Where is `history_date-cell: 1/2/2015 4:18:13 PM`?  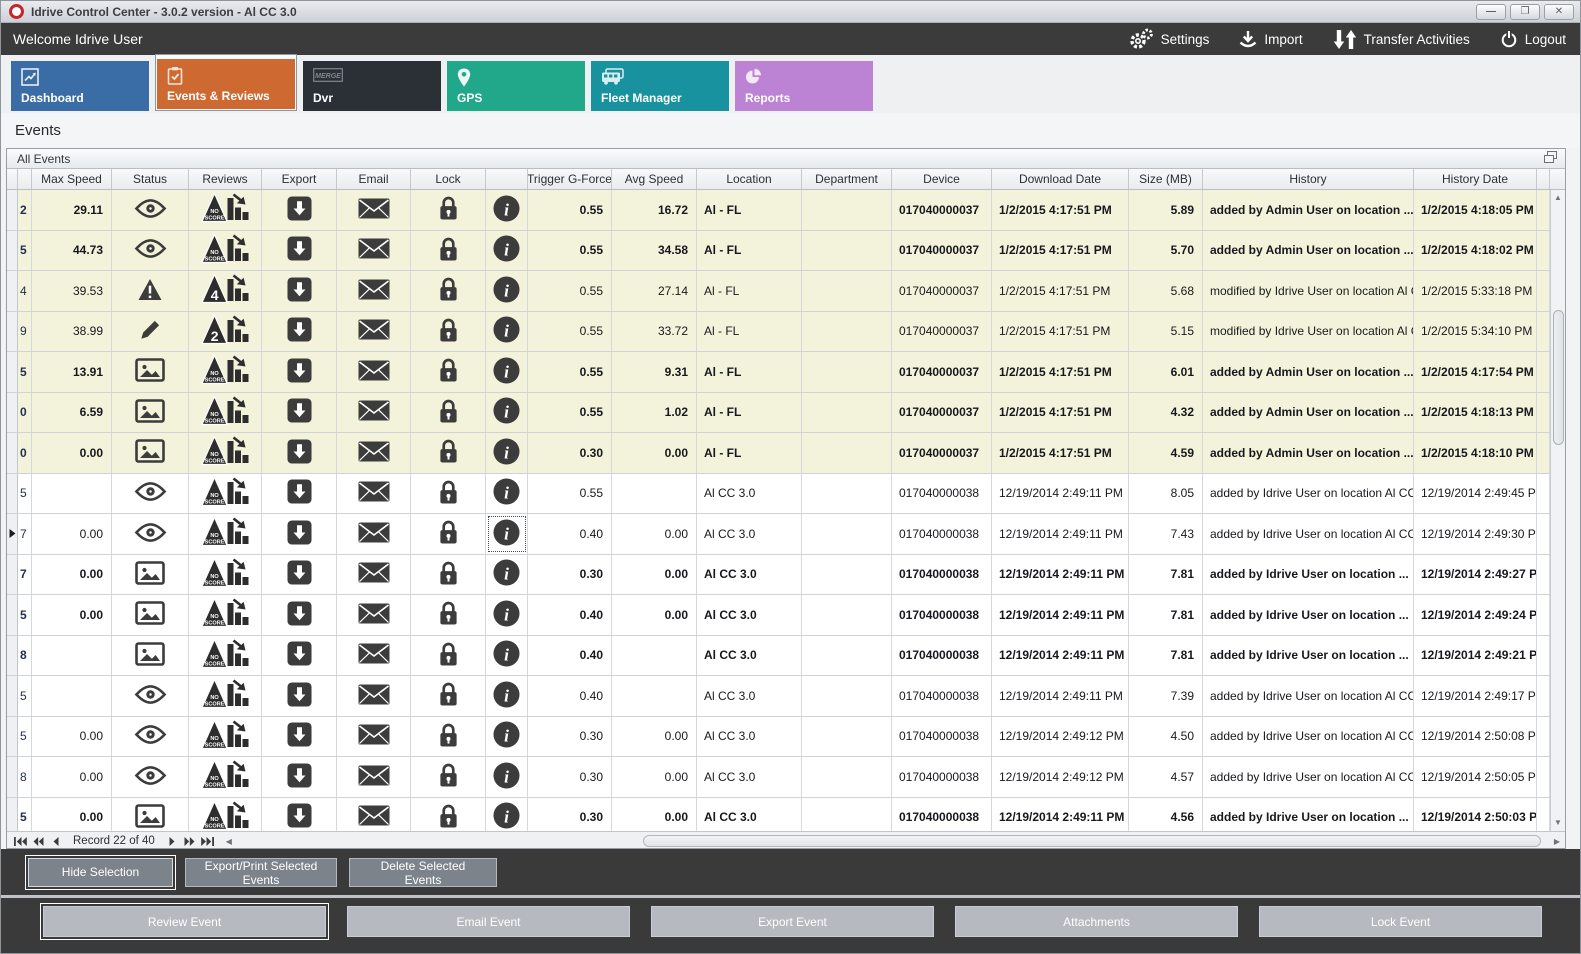
history_date-cell: 1/2/2015 4:18:13 PM is located at coordinates (1475, 412).